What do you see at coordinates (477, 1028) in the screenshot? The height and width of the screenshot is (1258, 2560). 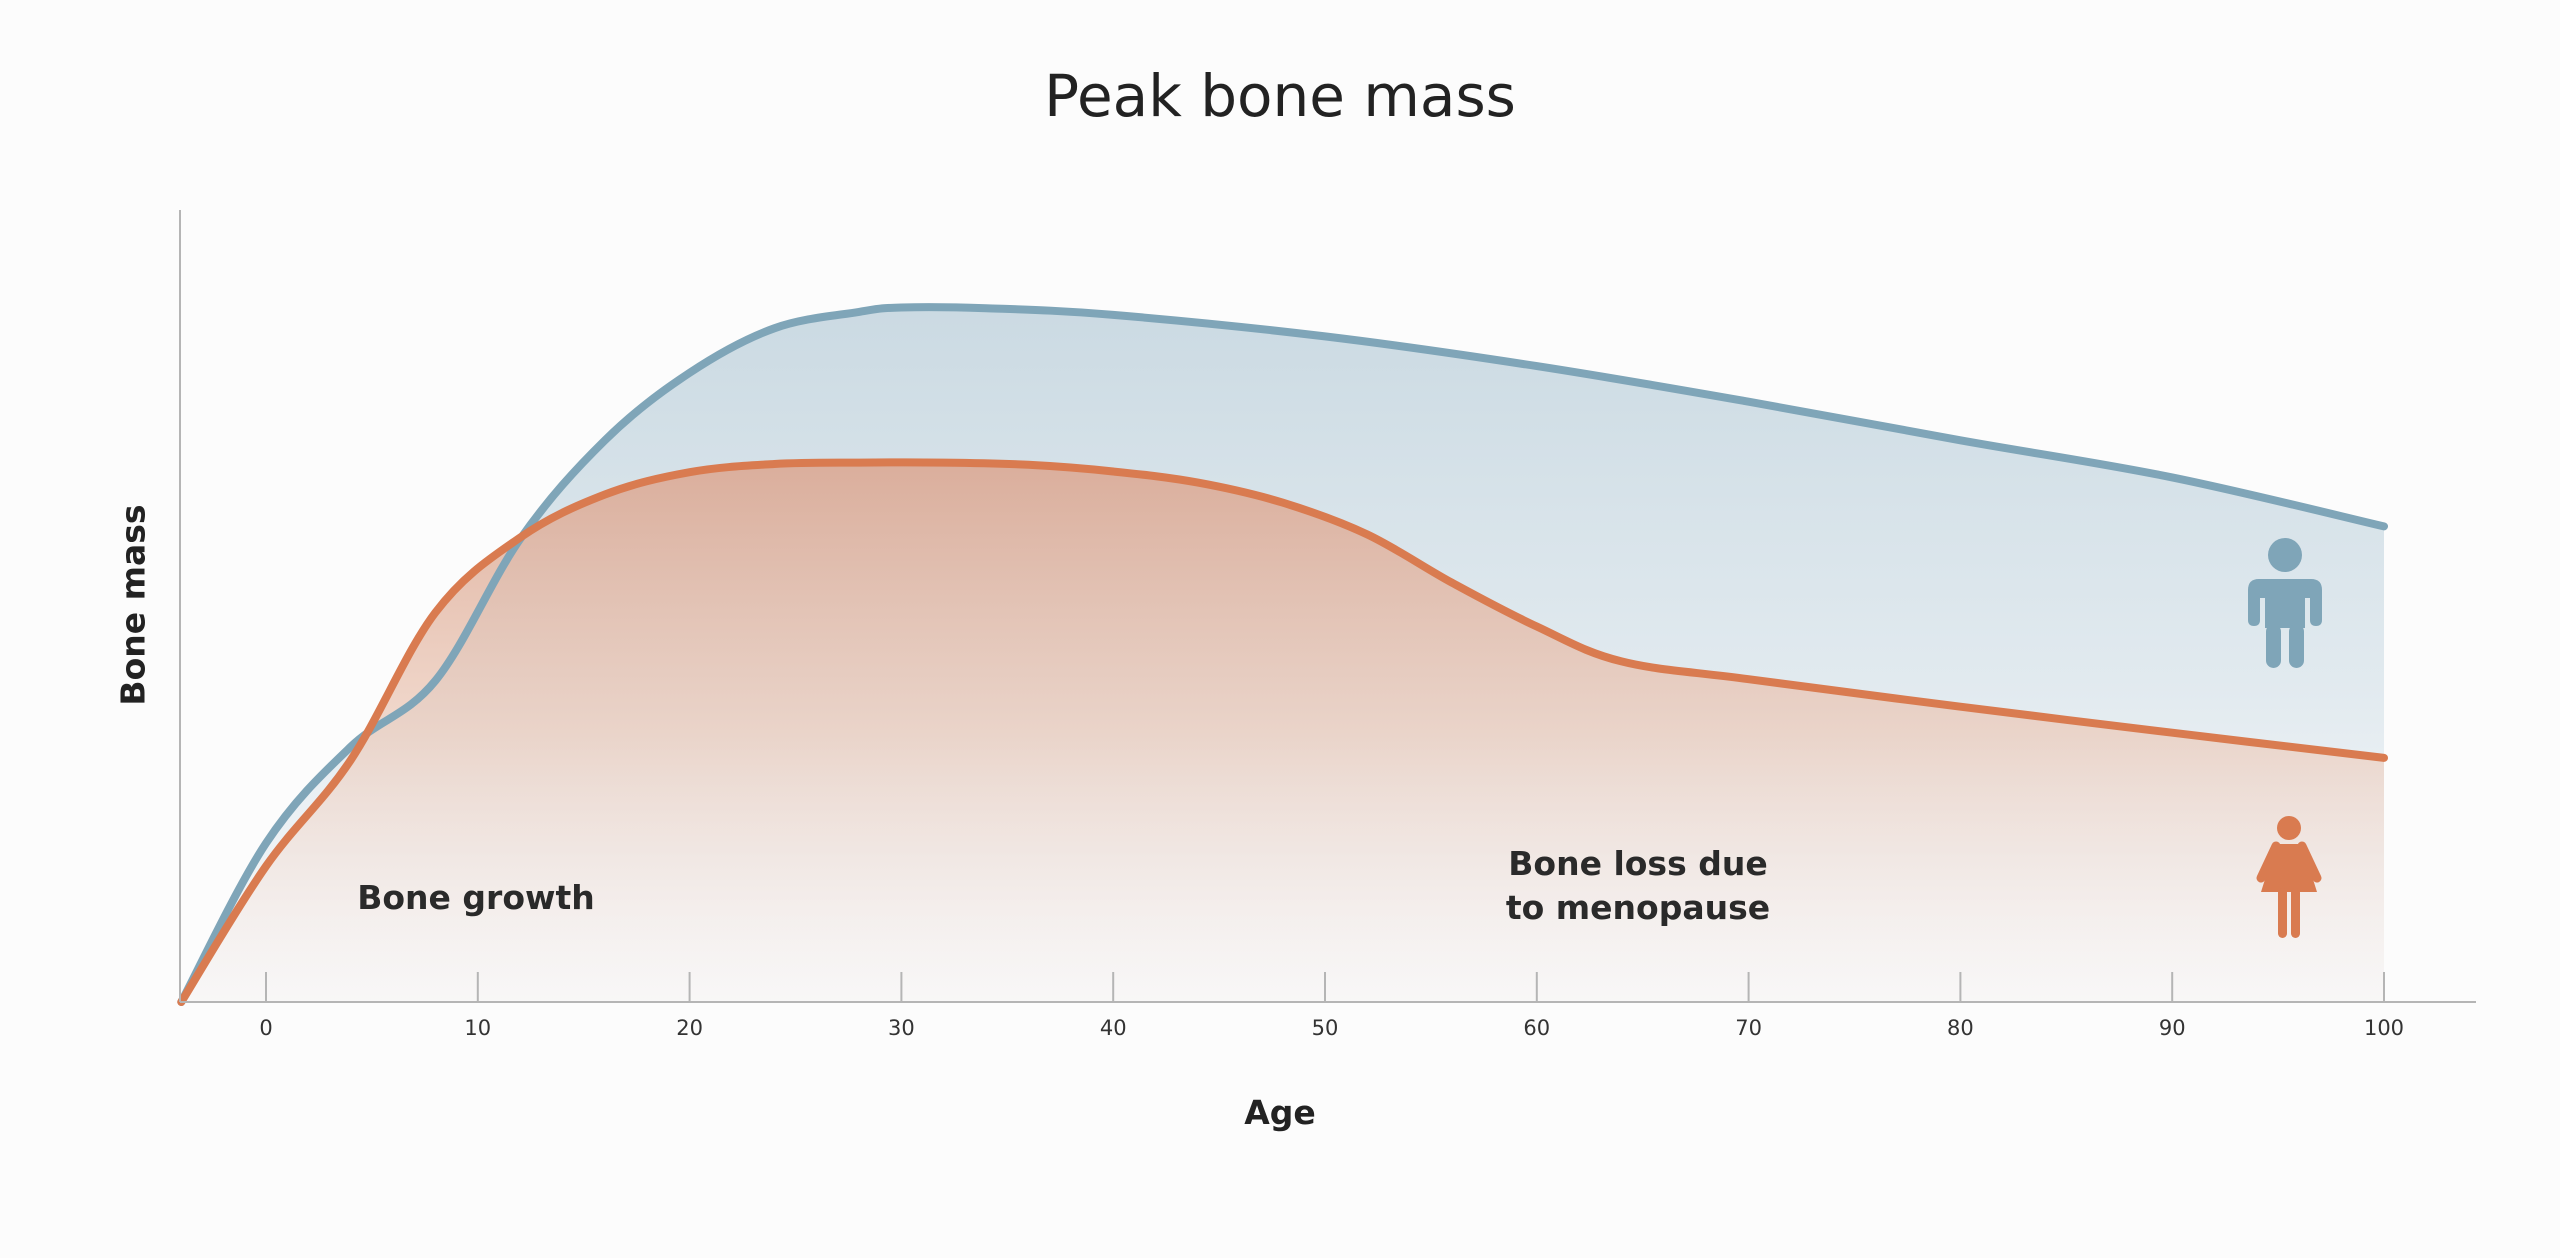 I see `x-tick-label: 10` at bounding box center [477, 1028].